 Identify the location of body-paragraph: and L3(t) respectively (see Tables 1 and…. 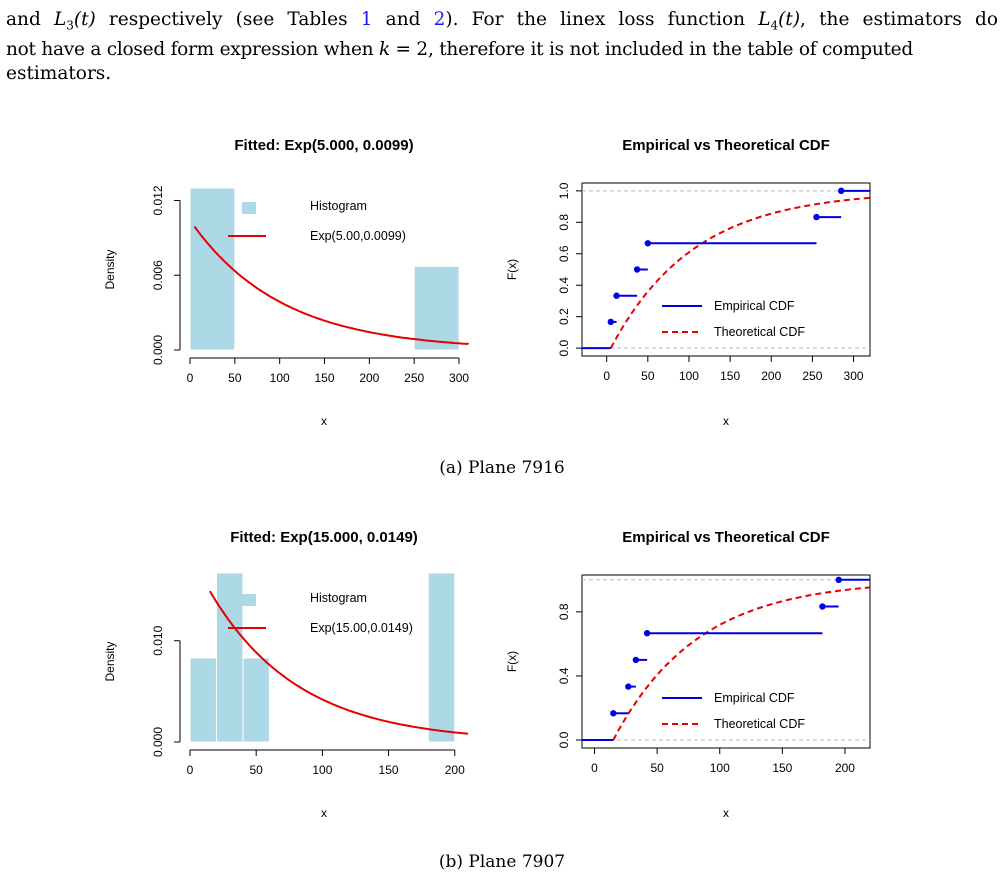
(502, 47).